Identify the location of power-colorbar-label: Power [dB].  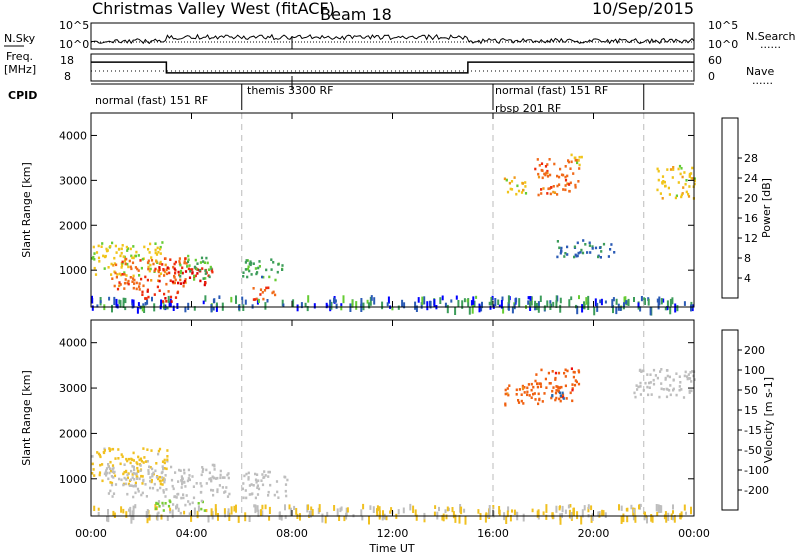
(766, 208).